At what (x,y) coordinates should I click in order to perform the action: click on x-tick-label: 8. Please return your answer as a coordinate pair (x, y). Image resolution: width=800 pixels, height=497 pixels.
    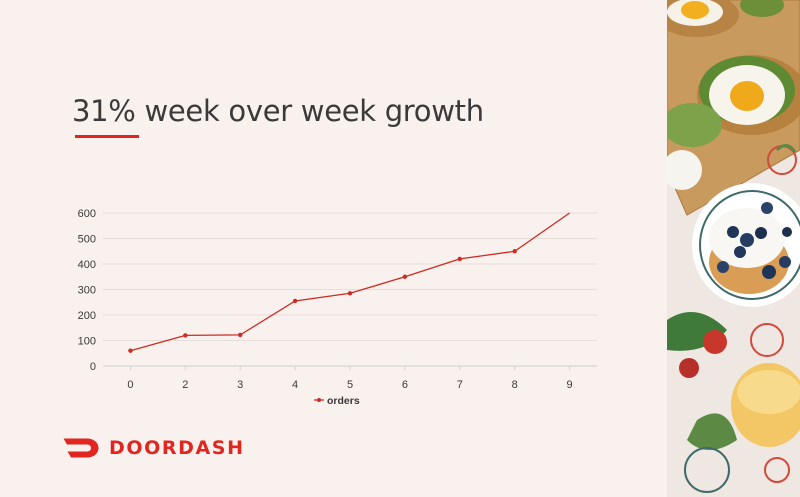
    Looking at the image, I should click on (515, 385).